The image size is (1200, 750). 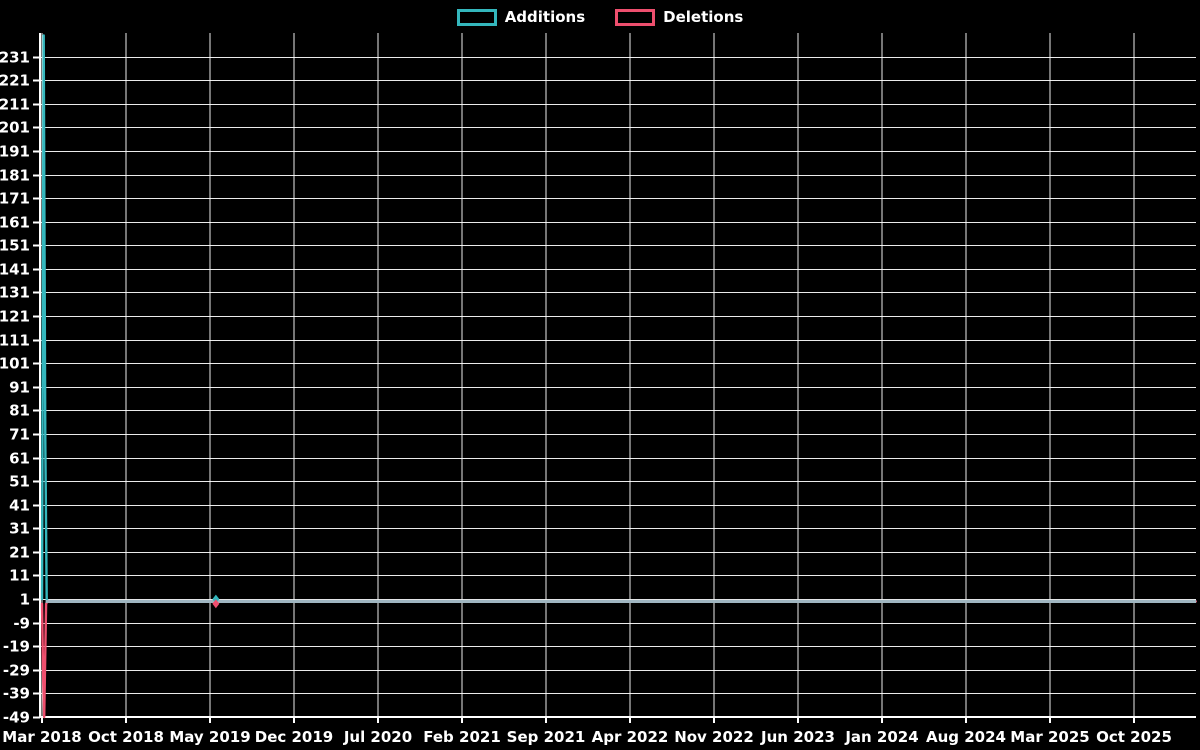 I want to click on x-tick-label: Apr 2022, so click(x=630, y=737).